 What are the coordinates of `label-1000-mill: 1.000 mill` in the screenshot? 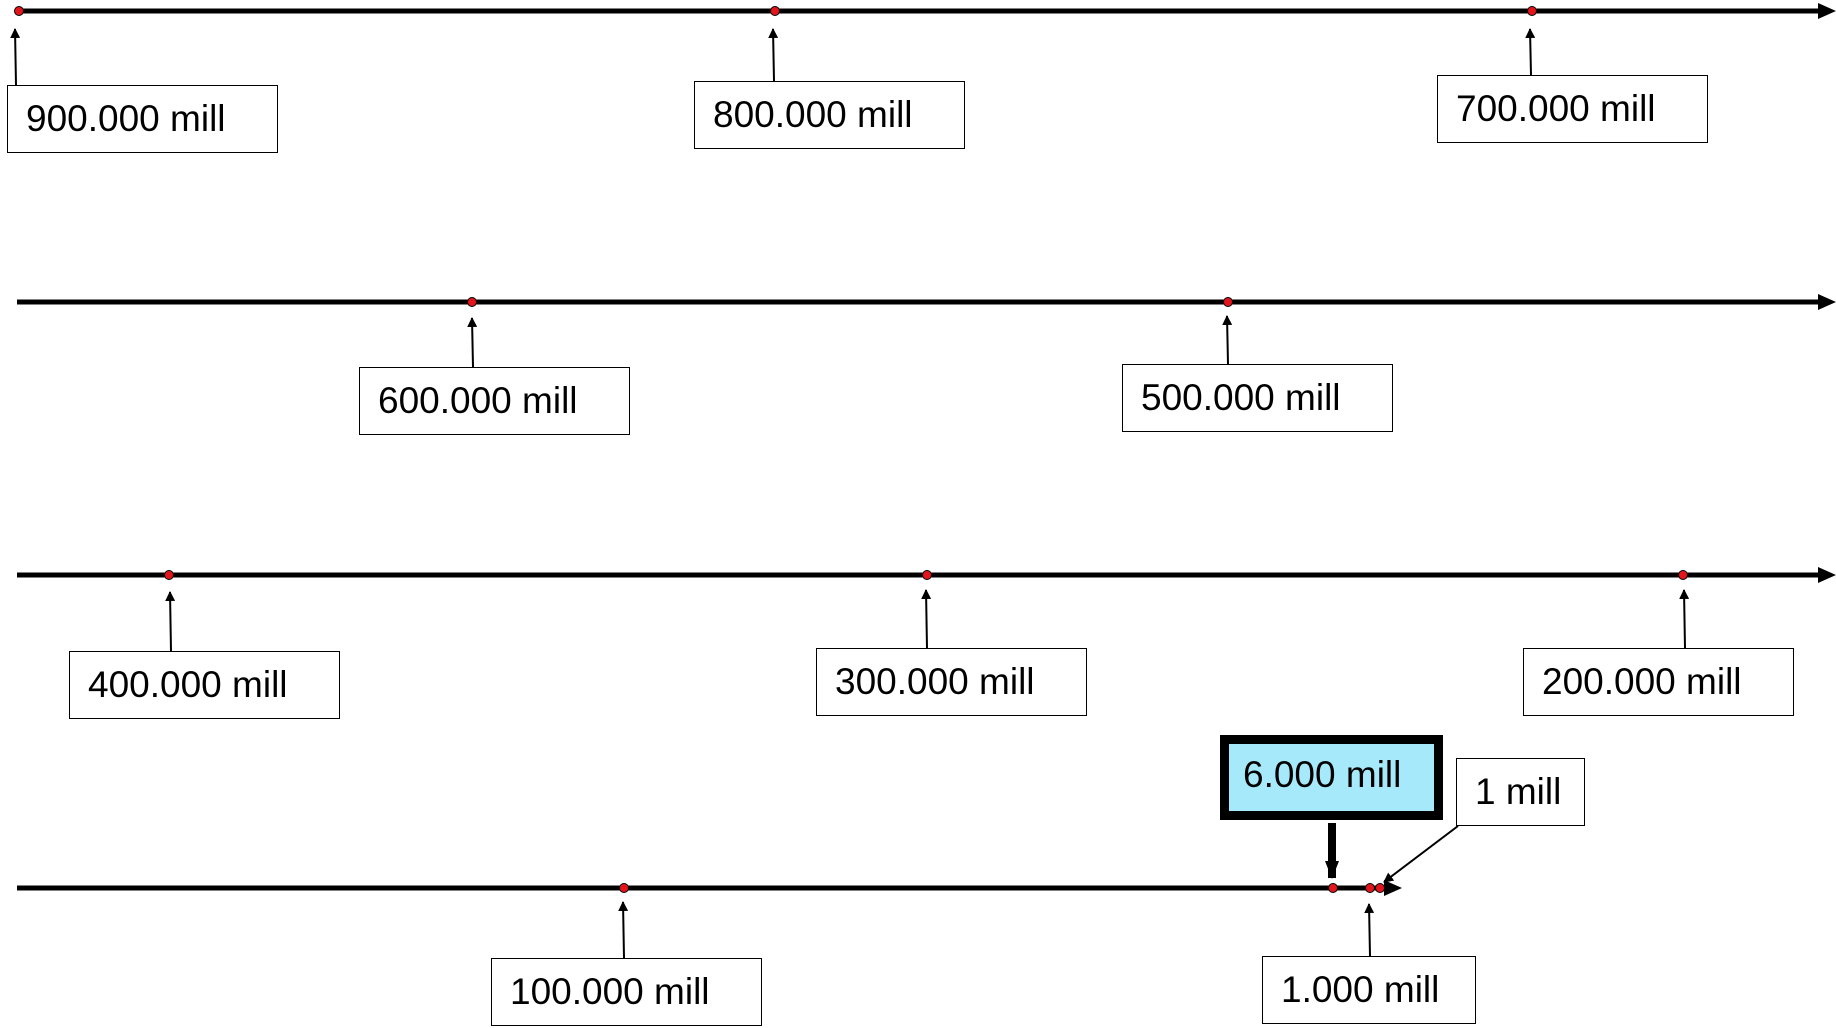 It's located at (1369, 990).